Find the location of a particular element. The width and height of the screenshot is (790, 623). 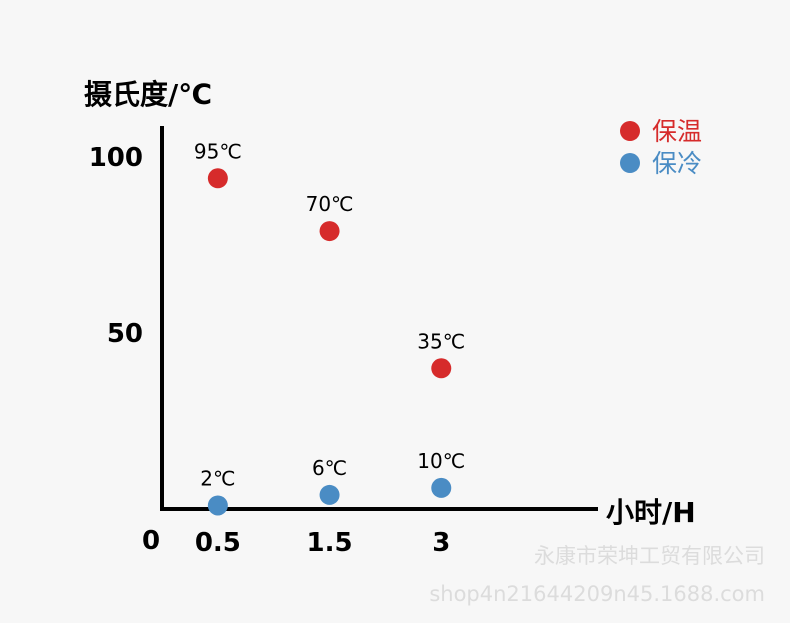

legend-label: 保温 is located at coordinates (677, 131).